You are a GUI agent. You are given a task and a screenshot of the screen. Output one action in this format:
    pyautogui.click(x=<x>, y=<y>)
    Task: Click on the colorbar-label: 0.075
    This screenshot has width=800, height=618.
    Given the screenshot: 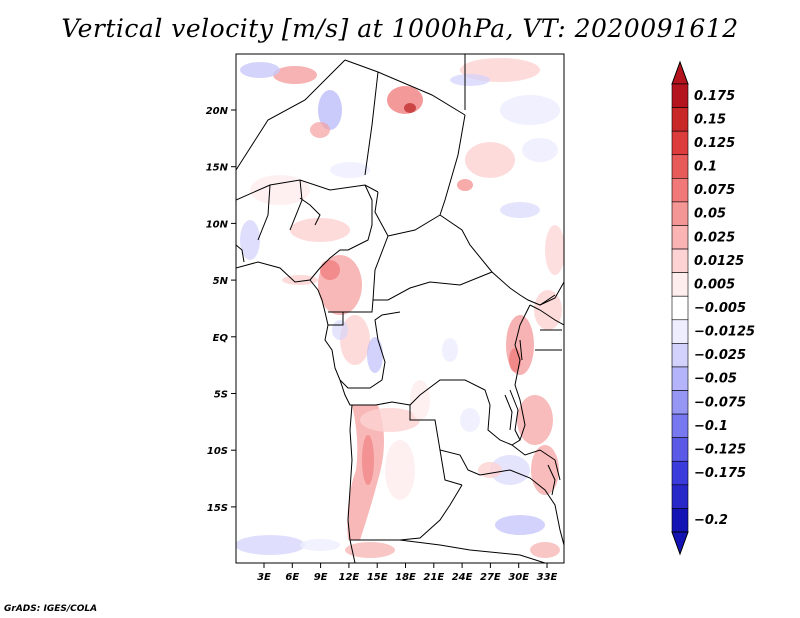 What is the action you would take?
    pyautogui.click(x=714, y=190)
    